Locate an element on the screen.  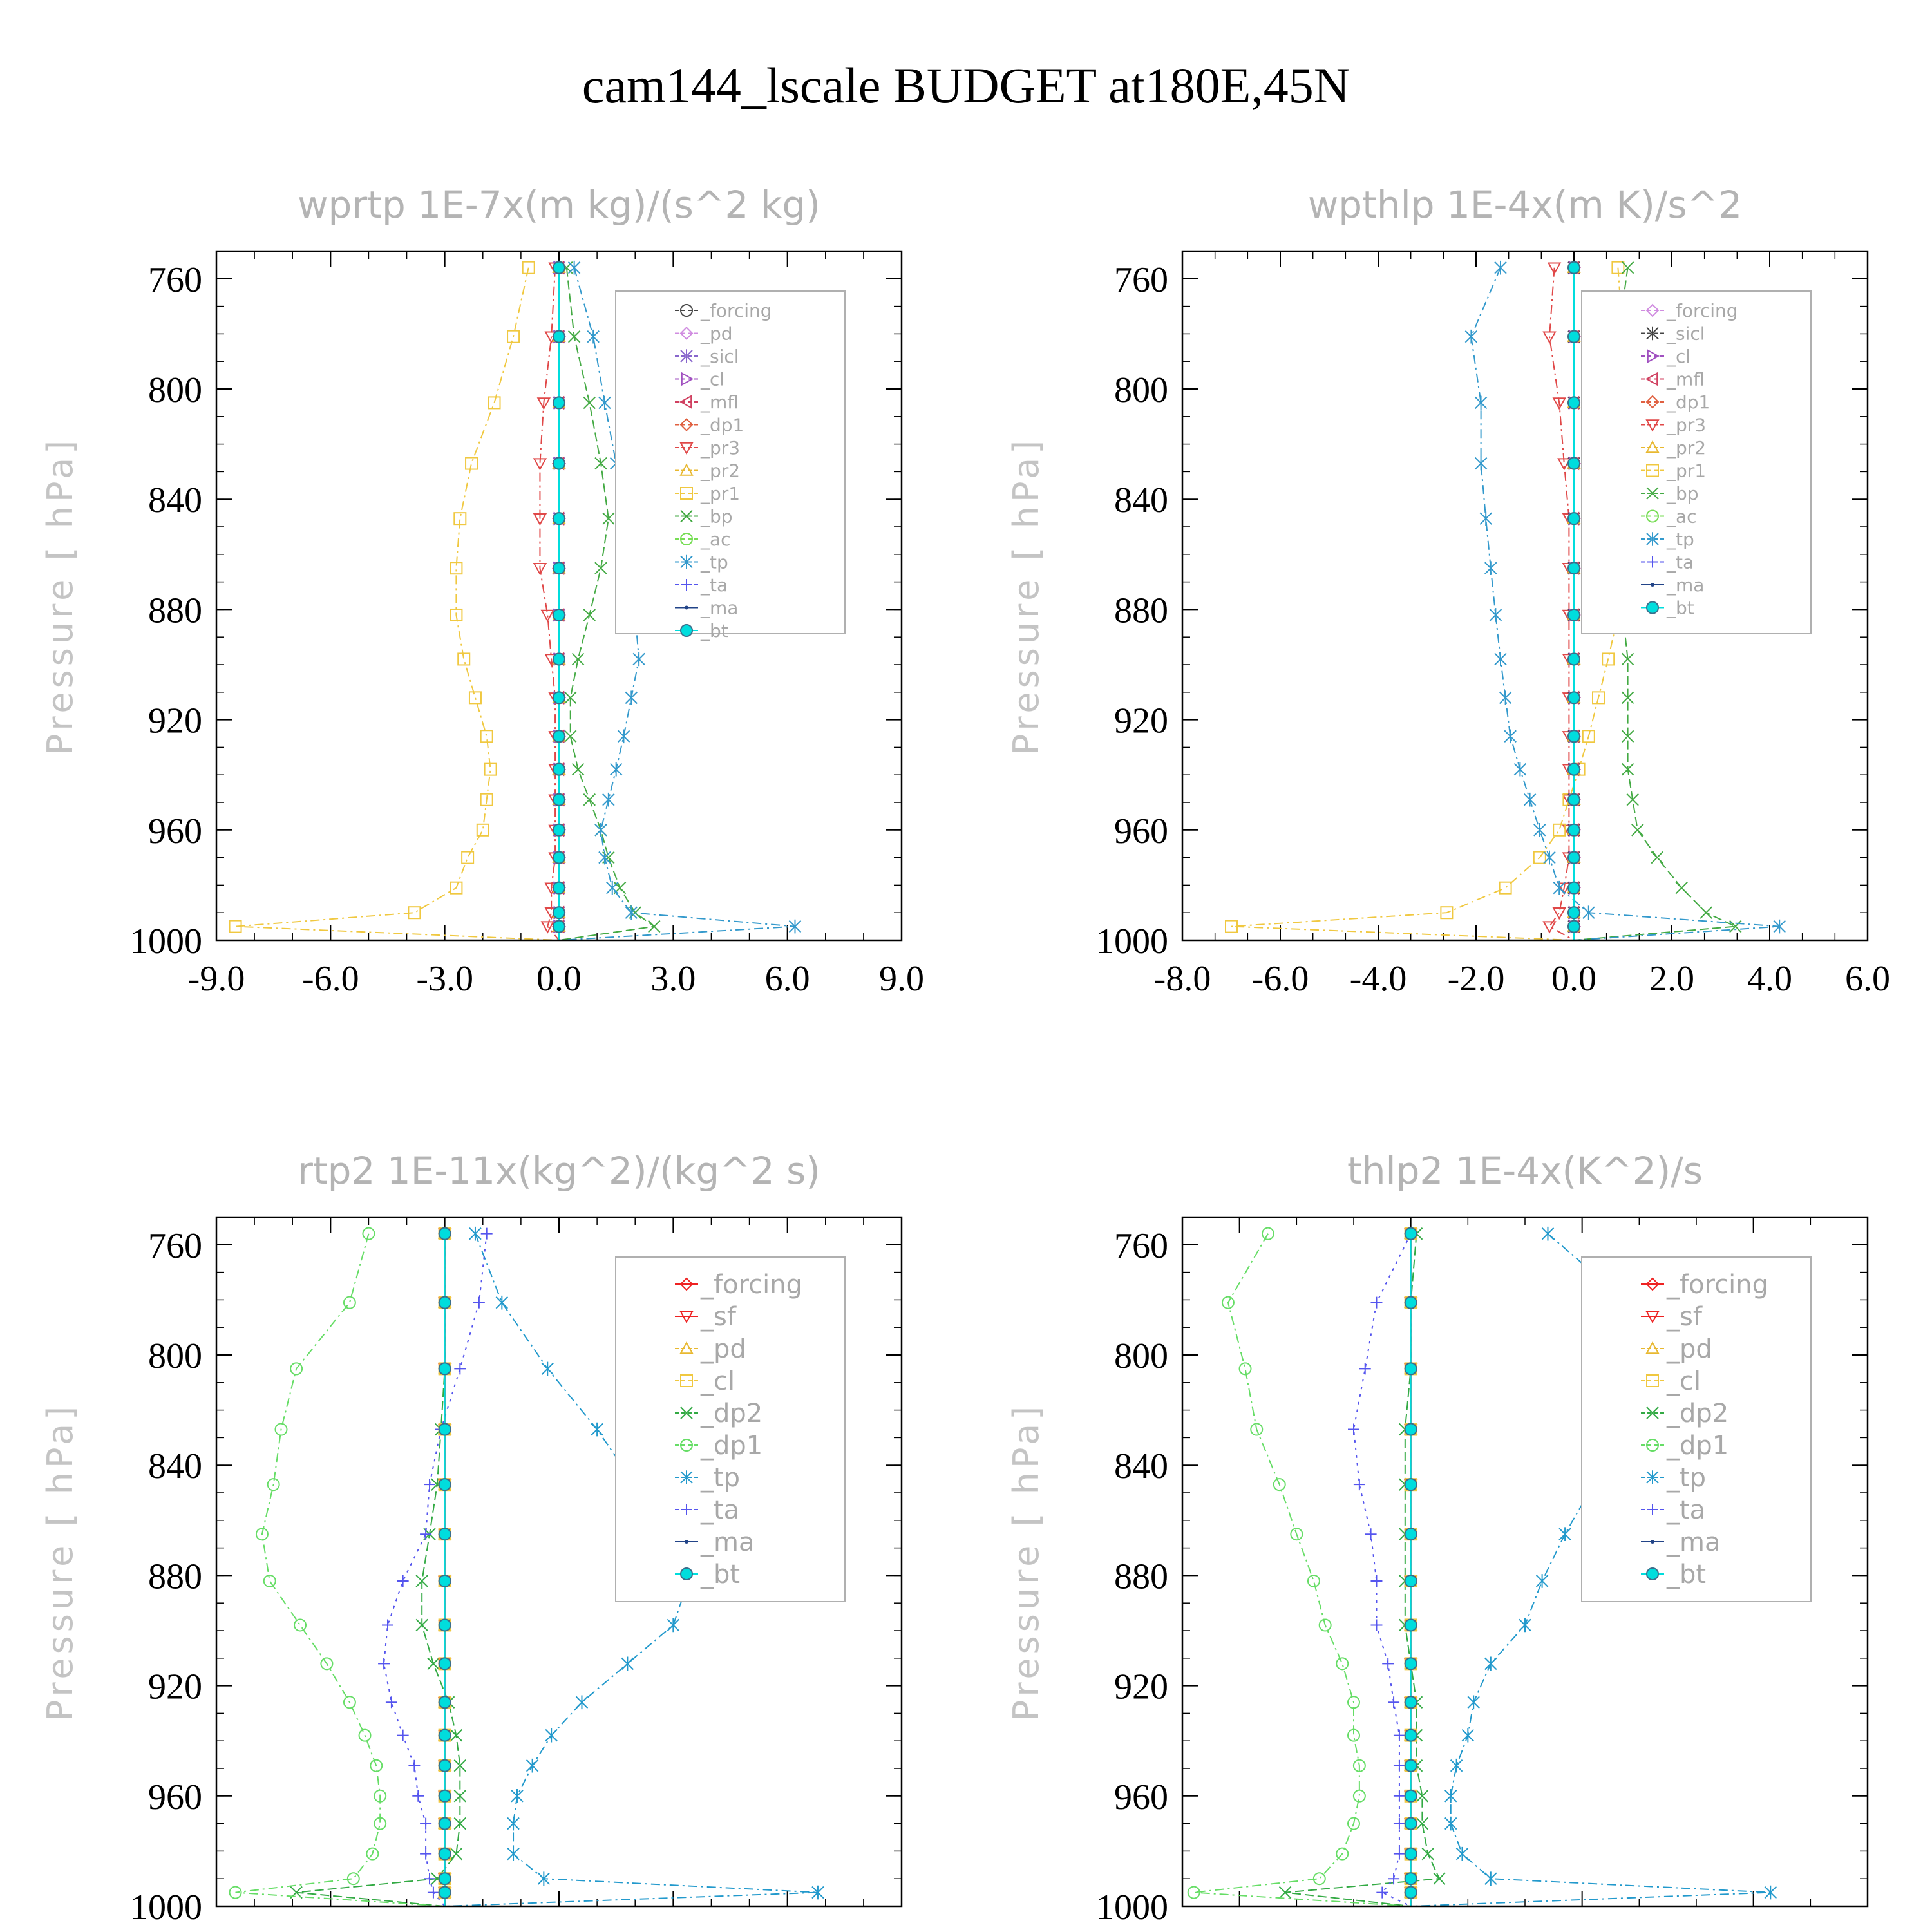
chart-2-xtick-label: 0 is located at coordinates (445, 1929).